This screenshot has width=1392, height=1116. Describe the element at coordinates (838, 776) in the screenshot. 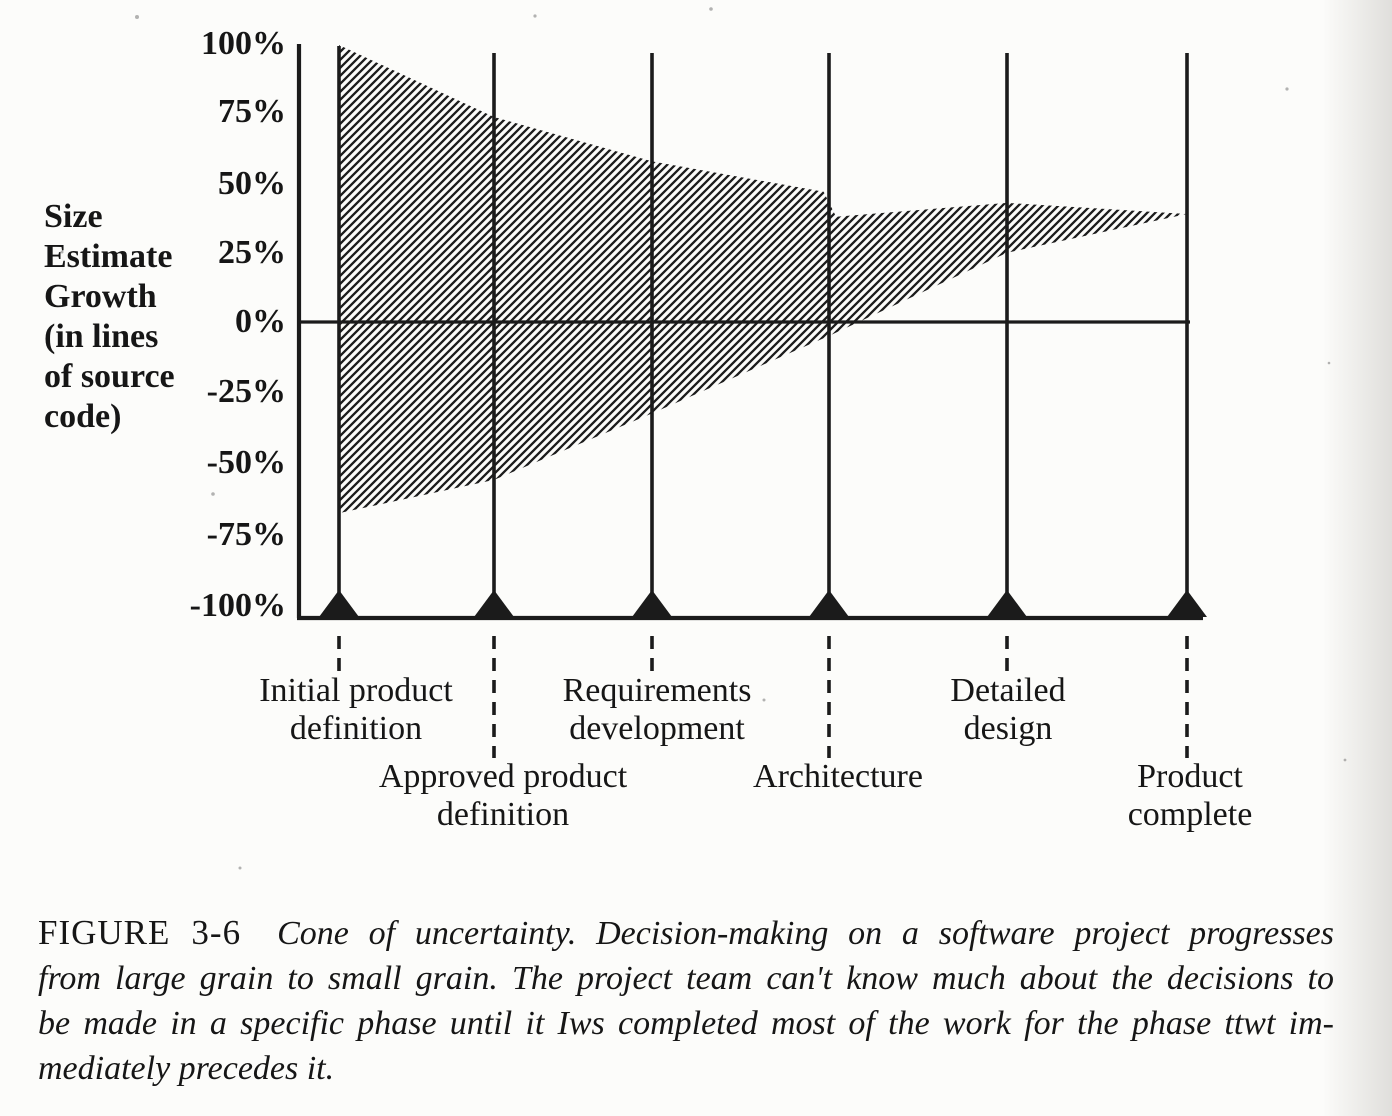

I see `milestone-label-architecture: Architecture` at that location.